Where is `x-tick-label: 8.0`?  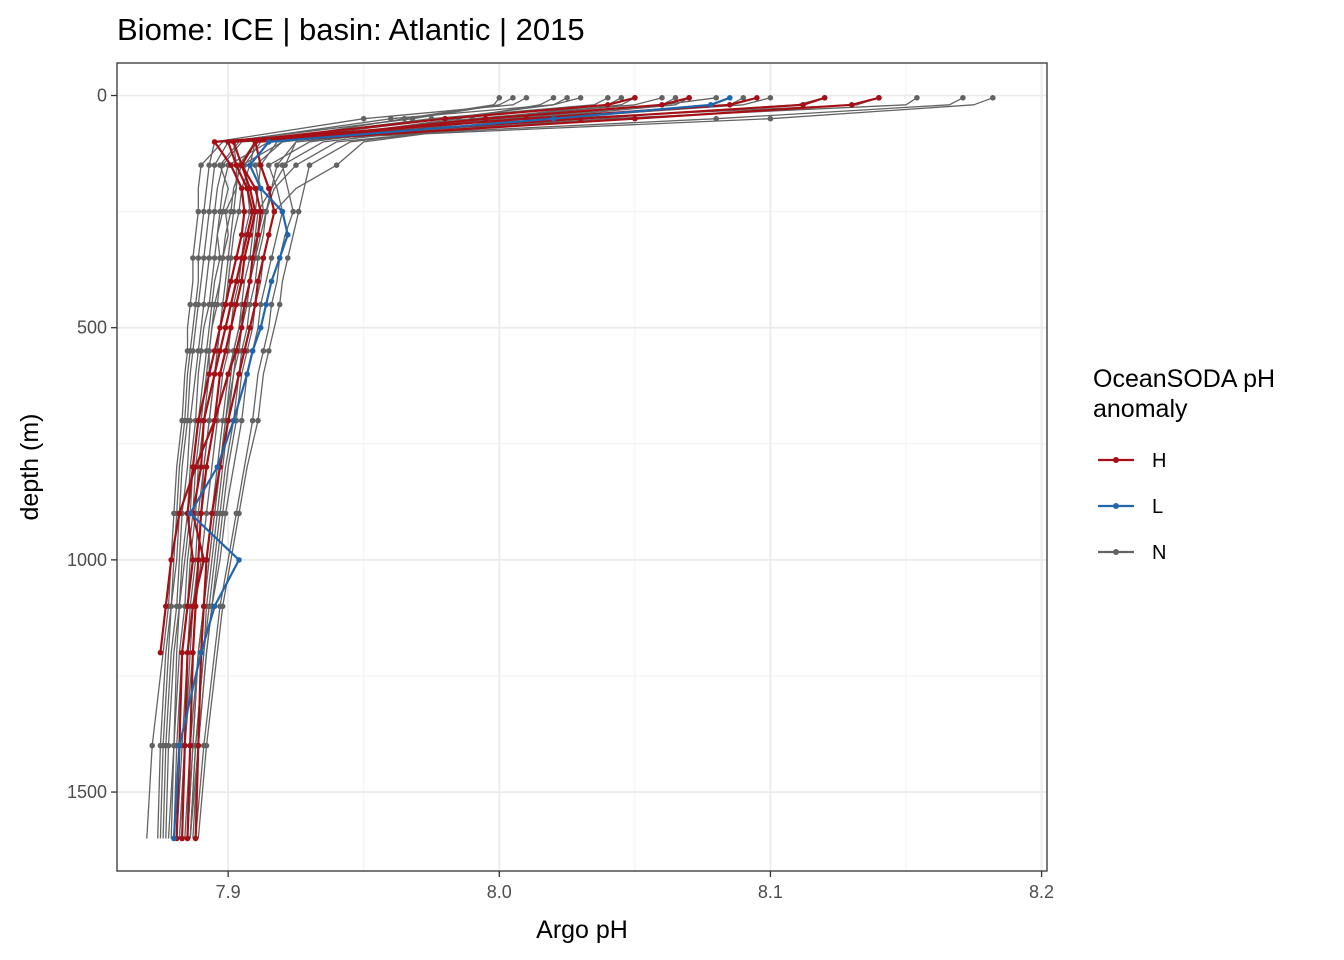 x-tick-label: 8.0 is located at coordinates (499, 892).